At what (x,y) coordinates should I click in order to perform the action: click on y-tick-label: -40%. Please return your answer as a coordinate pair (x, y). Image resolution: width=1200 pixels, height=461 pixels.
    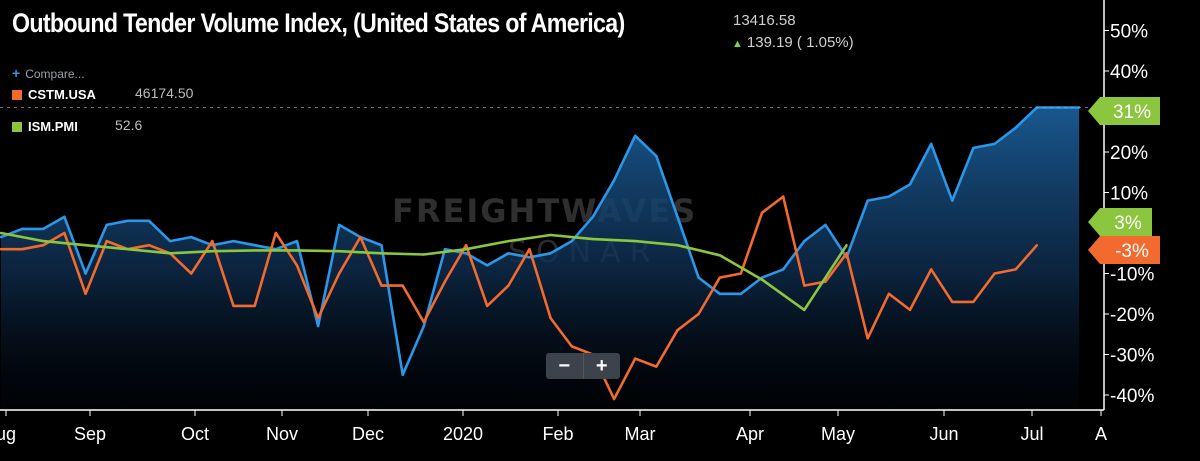
    Looking at the image, I should click on (1132, 396).